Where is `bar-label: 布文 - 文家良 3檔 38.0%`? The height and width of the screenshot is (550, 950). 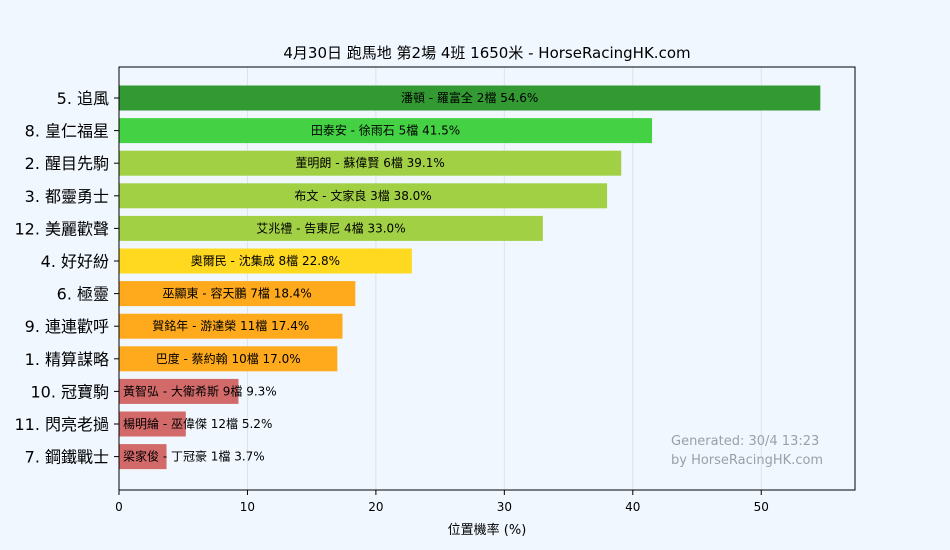 bar-label: 布文 - 文家良 3檔 38.0% is located at coordinates (362, 195).